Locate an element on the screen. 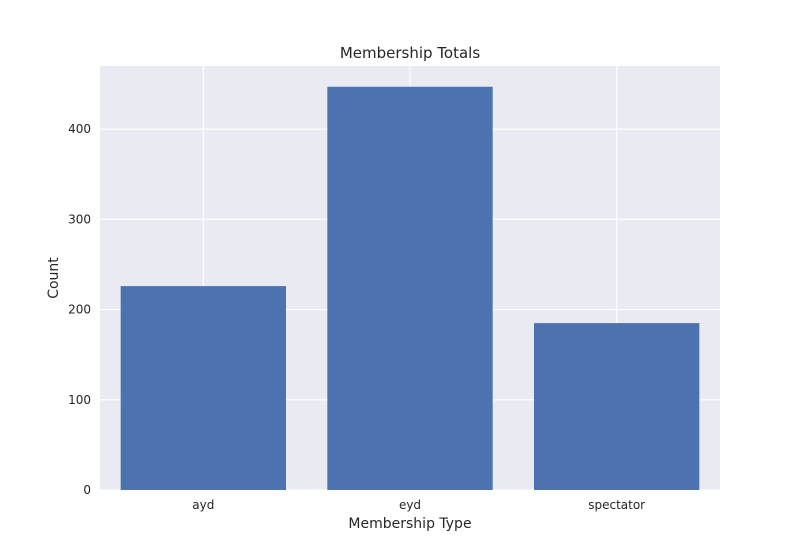 The width and height of the screenshot is (800, 554). y-axis-label: Count is located at coordinates (54, 278).